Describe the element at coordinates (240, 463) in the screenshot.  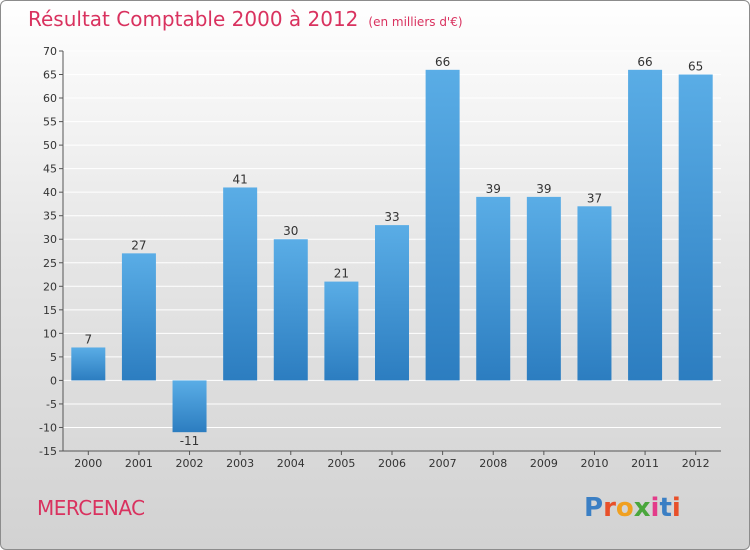
I see `x-tick-label: 2003` at that location.